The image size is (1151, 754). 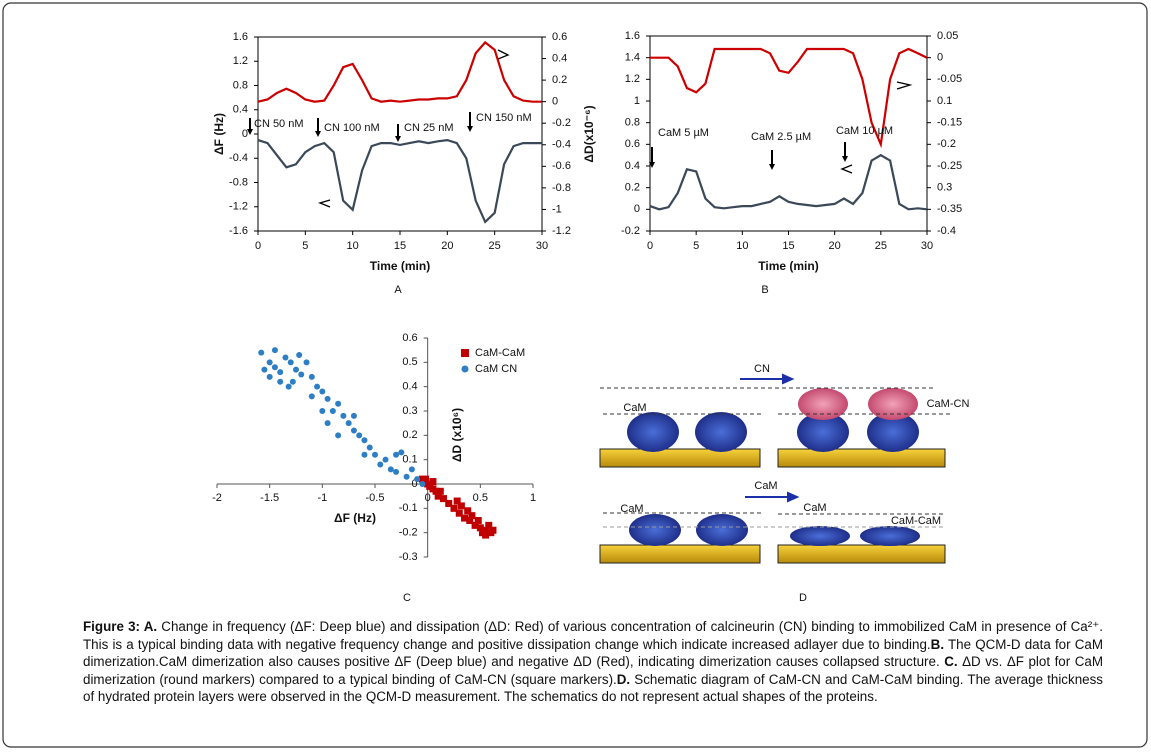 I want to click on y-tick-label: -1.6, so click(x=238, y=231).